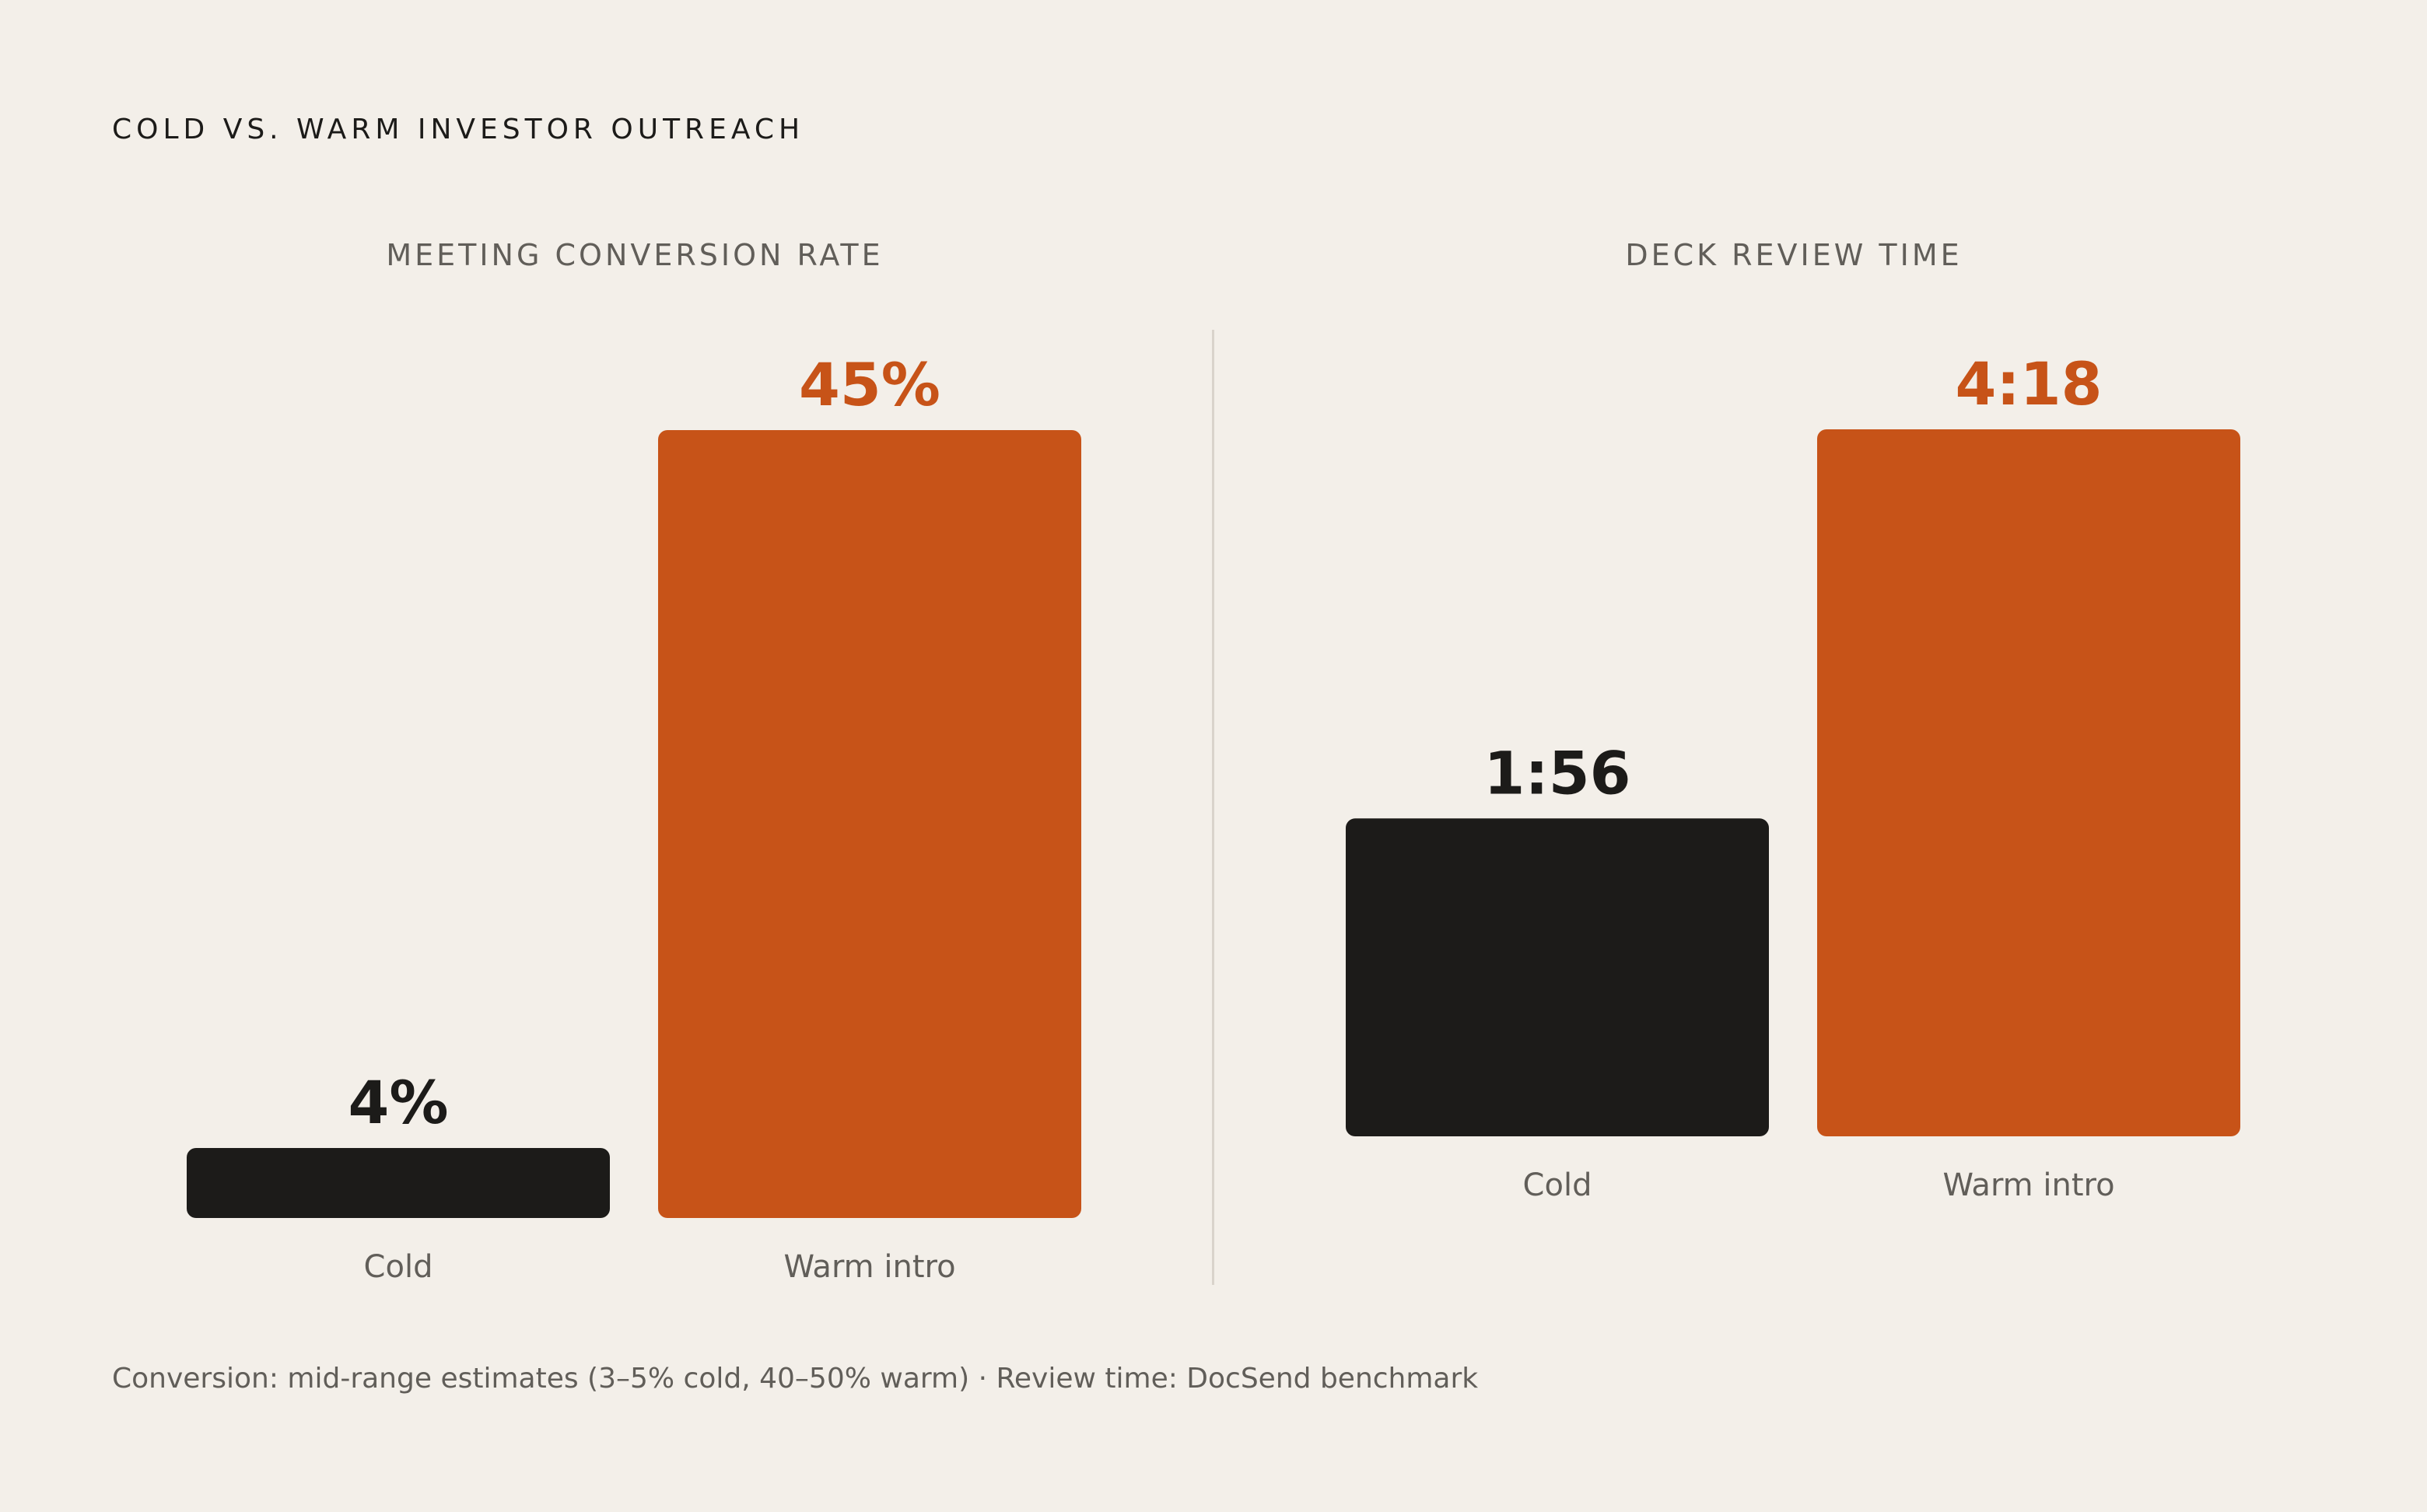 The height and width of the screenshot is (1512, 2427). Describe the element at coordinates (1213, 808) in the screenshot. I see `panel-divider` at that location.